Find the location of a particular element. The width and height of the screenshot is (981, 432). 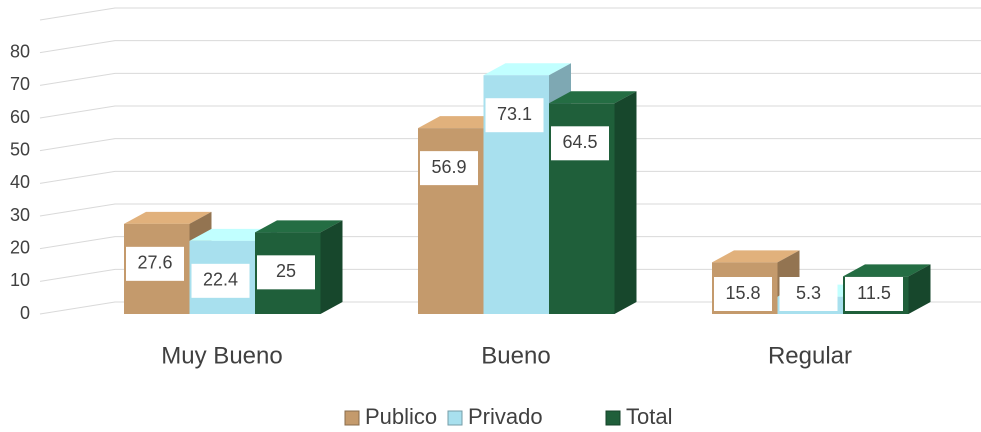

data-label: 15.8 is located at coordinates (742, 293).